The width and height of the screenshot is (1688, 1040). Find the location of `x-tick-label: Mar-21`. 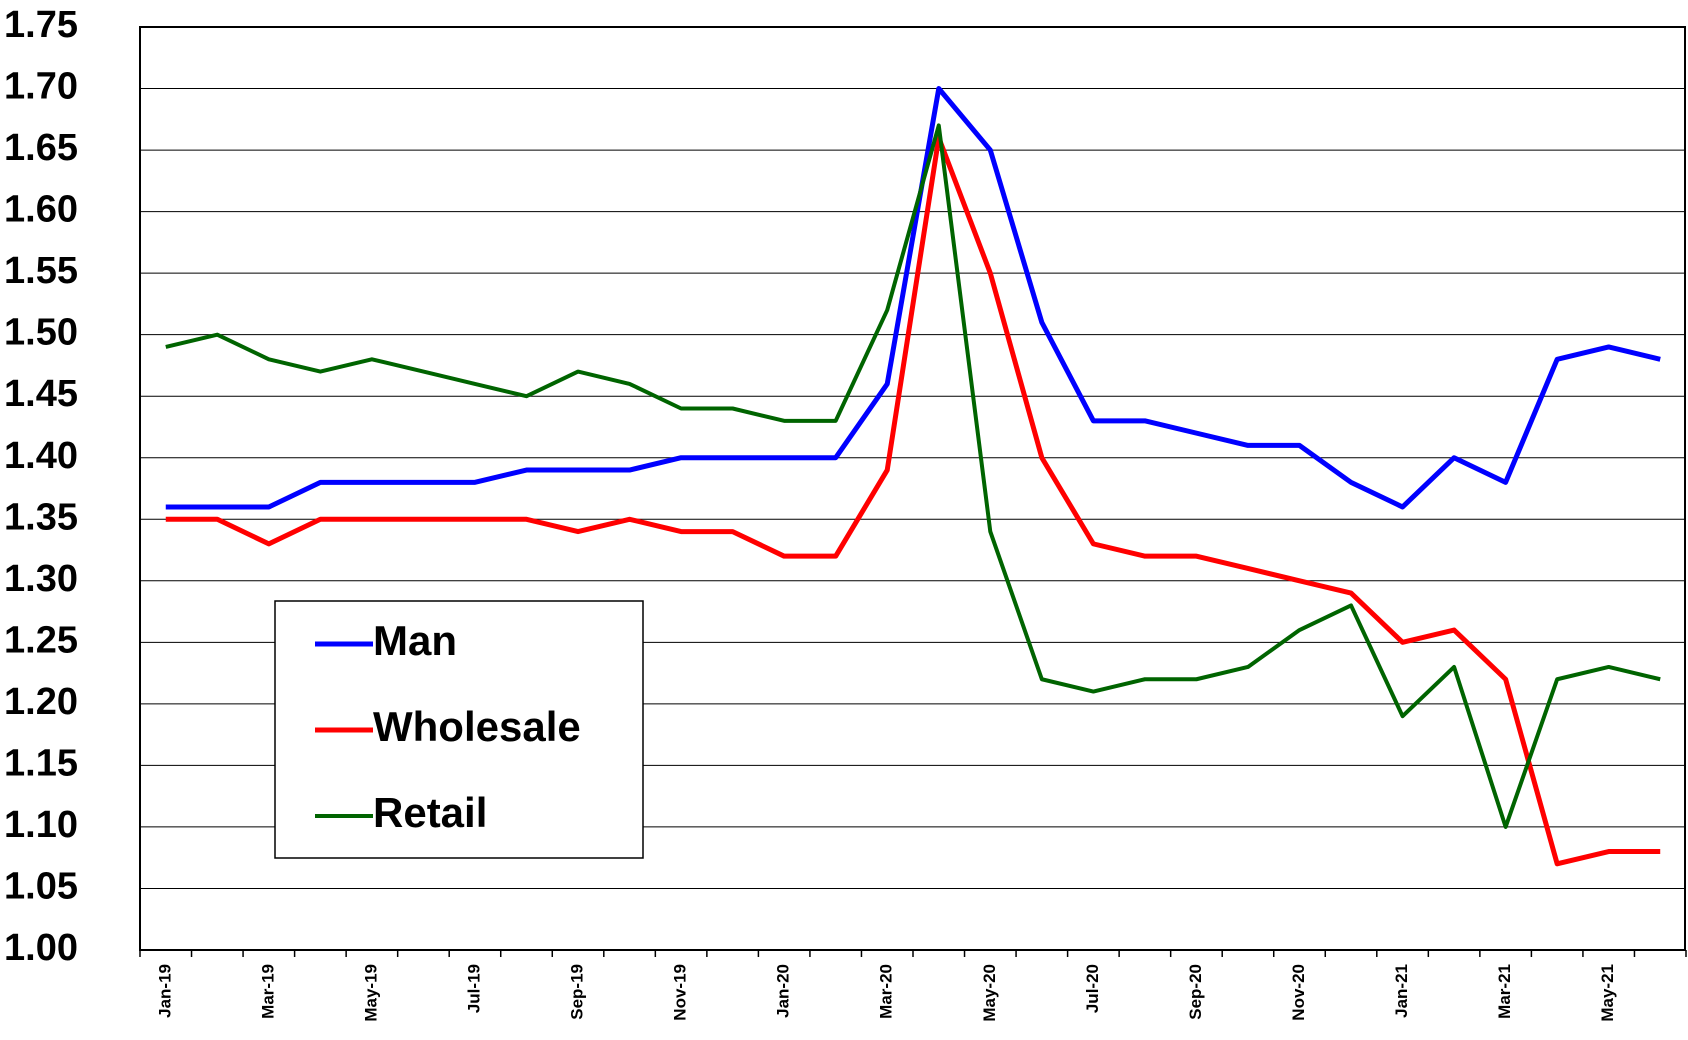

x-tick-label: Mar-21 is located at coordinates (1504, 991).